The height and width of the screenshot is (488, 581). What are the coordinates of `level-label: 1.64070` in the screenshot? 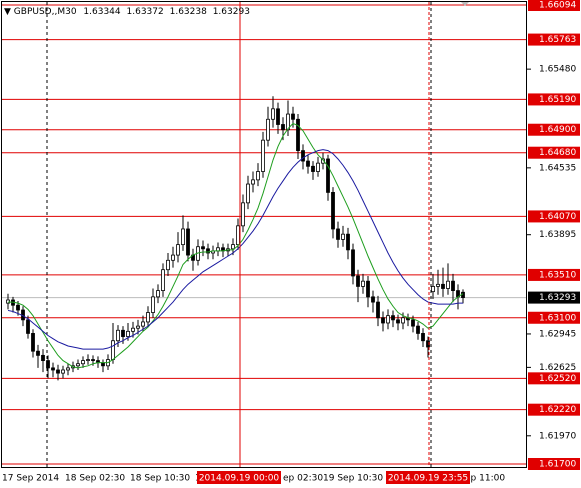 It's located at (557, 217).